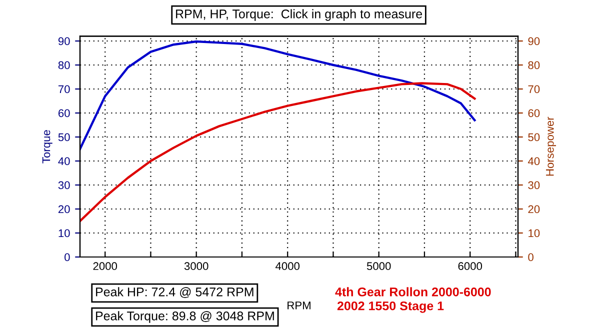  What do you see at coordinates (390, 307) in the screenshot?
I see `text: 2002 1550 Stage 1` at bounding box center [390, 307].